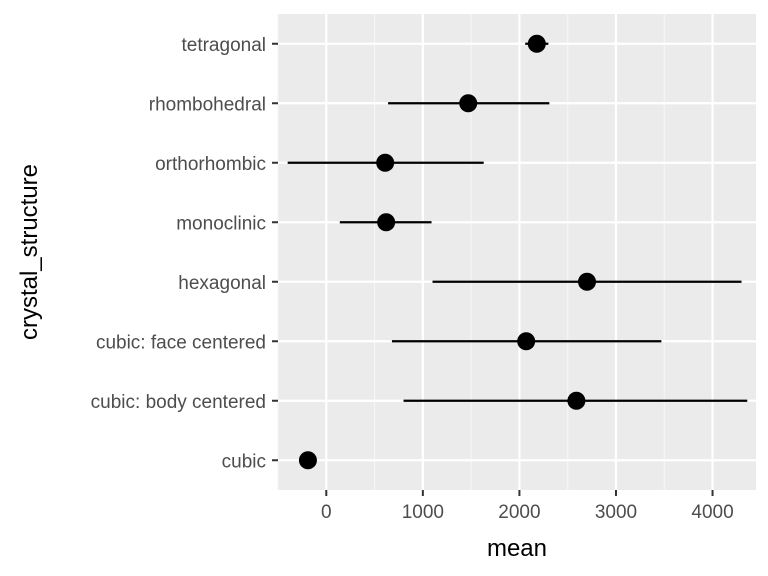 The image size is (768, 576). What do you see at coordinates (244, 461) in the screenshot?
I see `y-tick-label: cubic` at bounding box center [244, 461].